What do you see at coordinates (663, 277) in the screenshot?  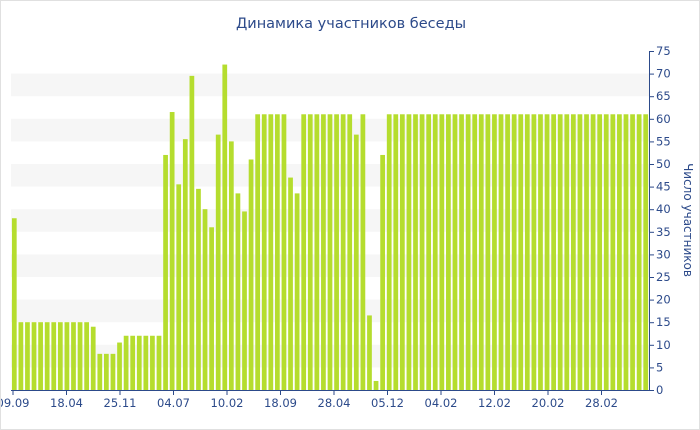 I see `y-tick-label: 25` at bounding box center [663, 277].